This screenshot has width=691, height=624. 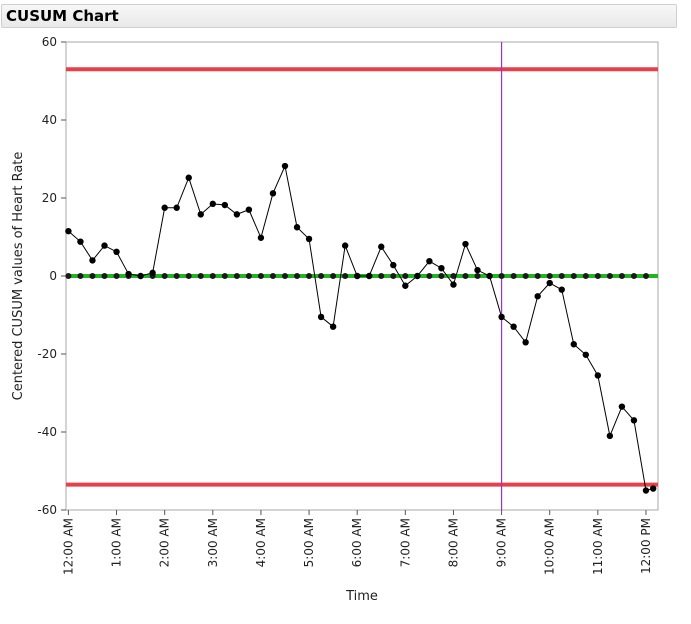 What do you see at coordinates (53, 276) in the screenshot?
I see `y-tick-label: 0` at bounding box center [53, 276].